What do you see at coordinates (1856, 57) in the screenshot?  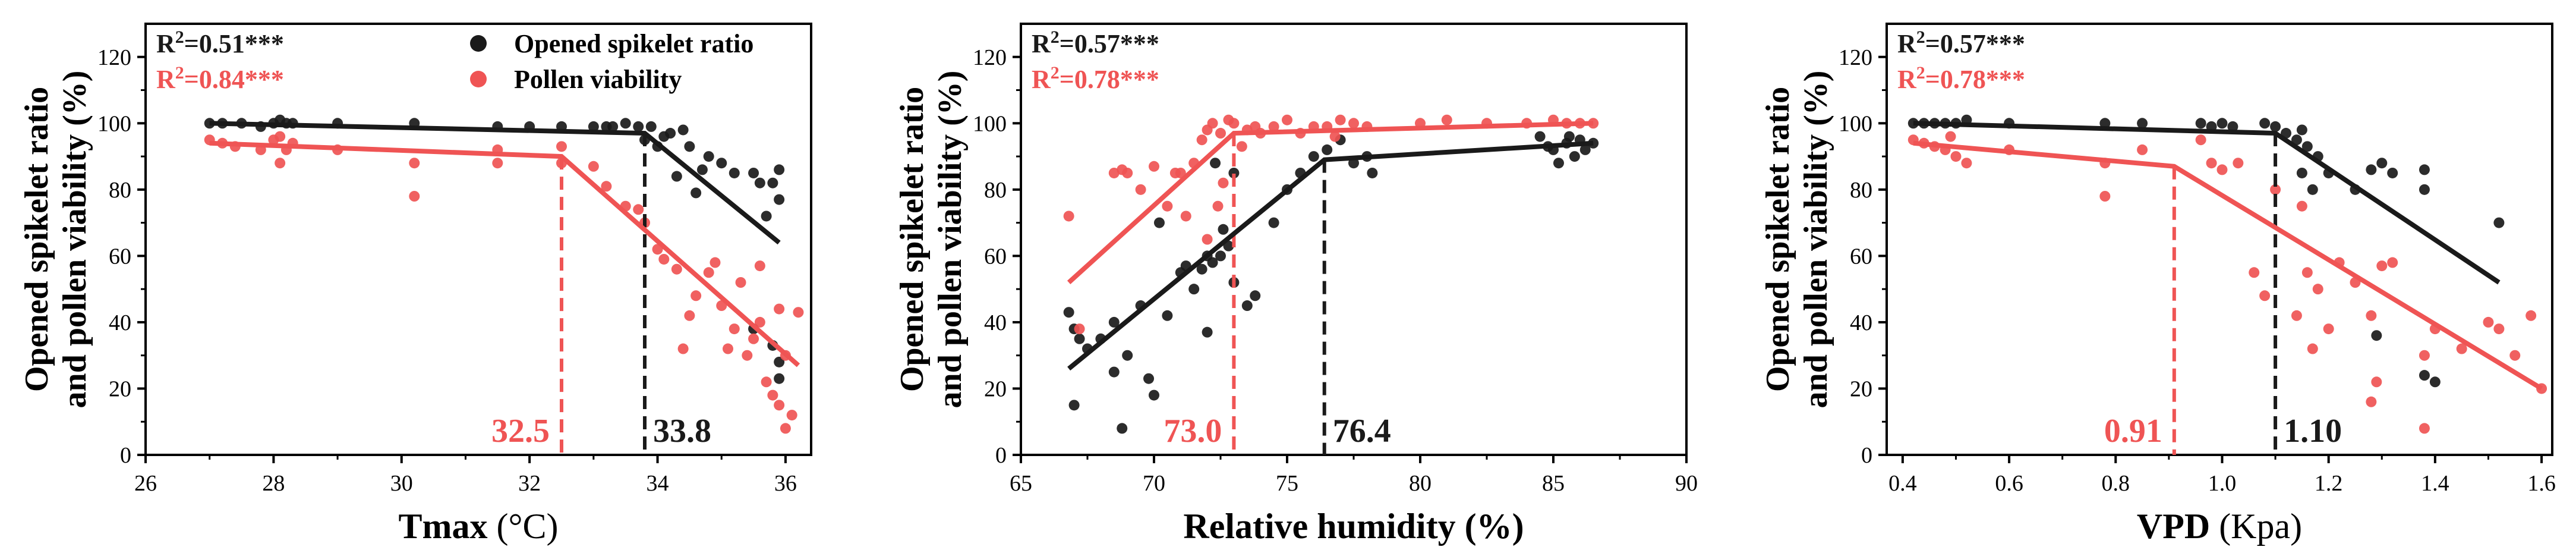 I see `y-tick-label: 120` at bounding box center [1856, 57].